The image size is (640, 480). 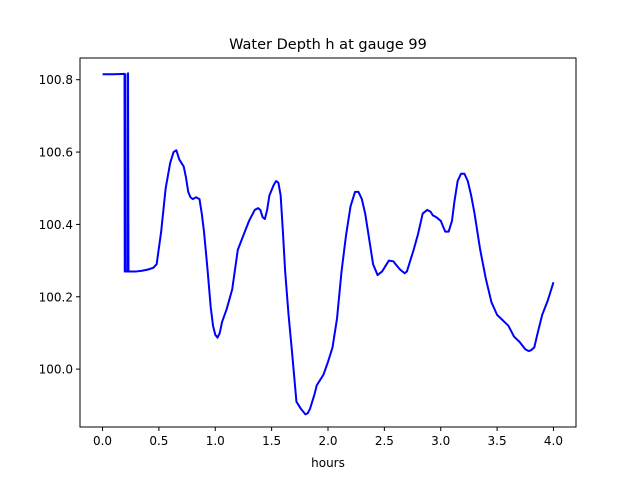 I want to click on chart-title: Water Depth h at gauge 99, so click(x=328, y=45).